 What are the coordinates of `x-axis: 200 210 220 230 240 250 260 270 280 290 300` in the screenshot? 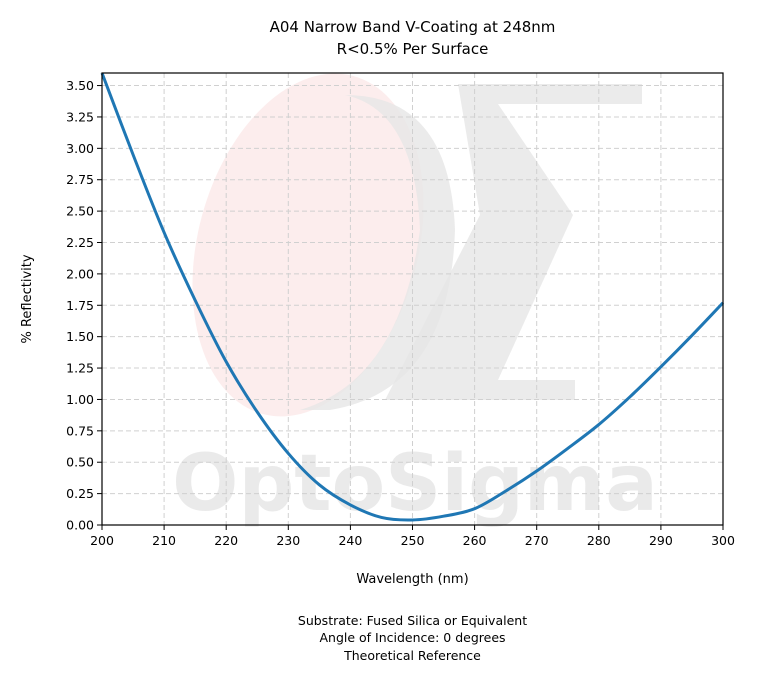 It's located at (412, 536).